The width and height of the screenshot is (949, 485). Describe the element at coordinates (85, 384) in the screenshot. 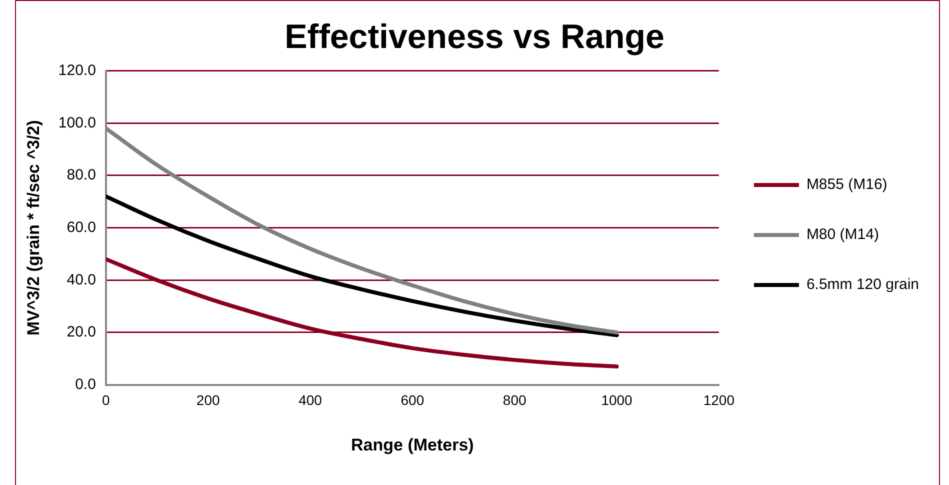

I see `y-tick-label: 0.0` at that location.